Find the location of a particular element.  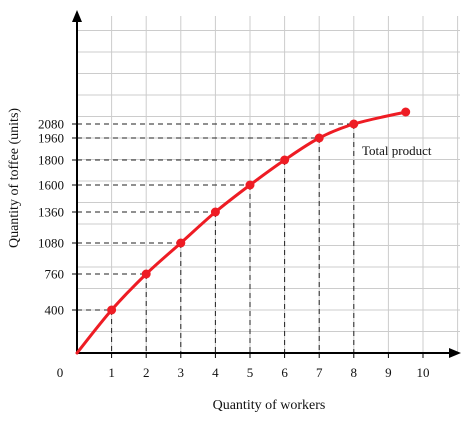

x-tick-label: 9 is located at coordinates (388, 372).